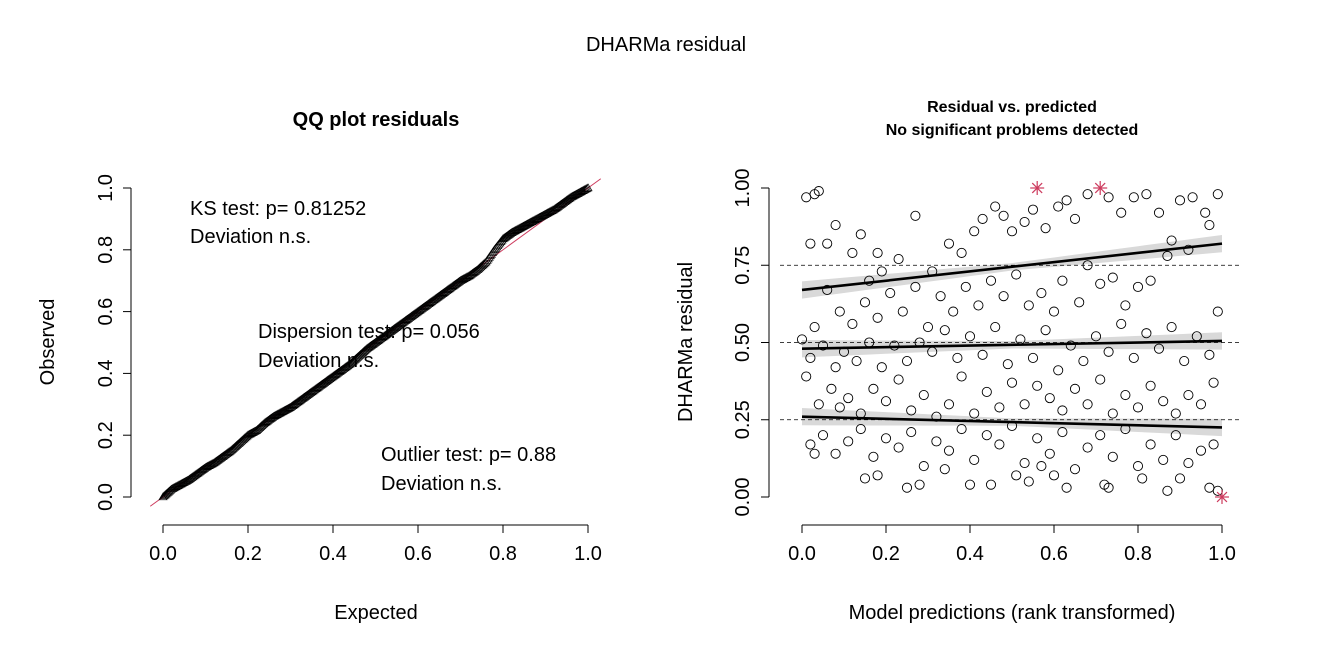  What do you see at coordinates (318, 361) in the screenshot?
I see `dispersion-deviation-text: Deviation n.s.` at bounding box center [318, 361].